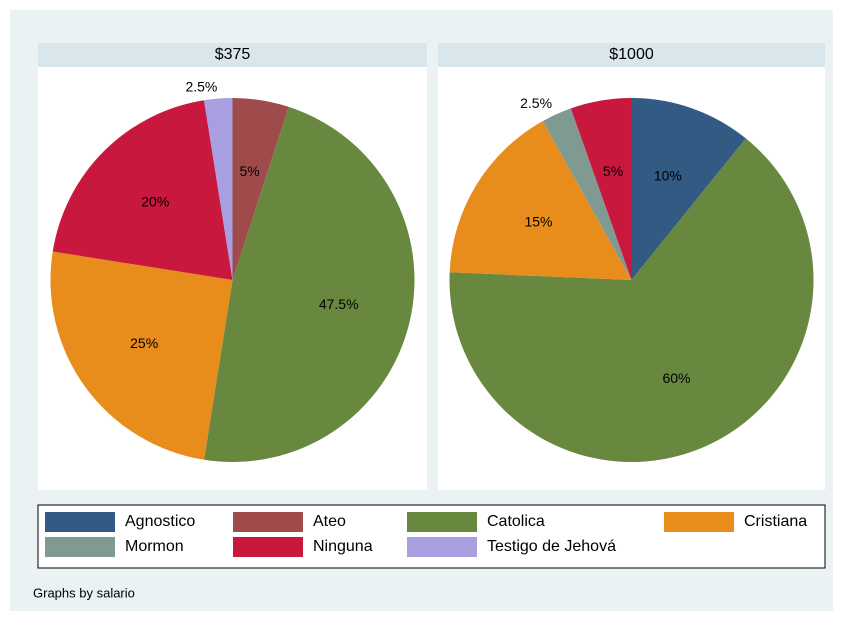 Image resolution: width=843 pixels, height=621 pixels. I want to click on legend-label: Testigo de Jehová, so click(551, 546).